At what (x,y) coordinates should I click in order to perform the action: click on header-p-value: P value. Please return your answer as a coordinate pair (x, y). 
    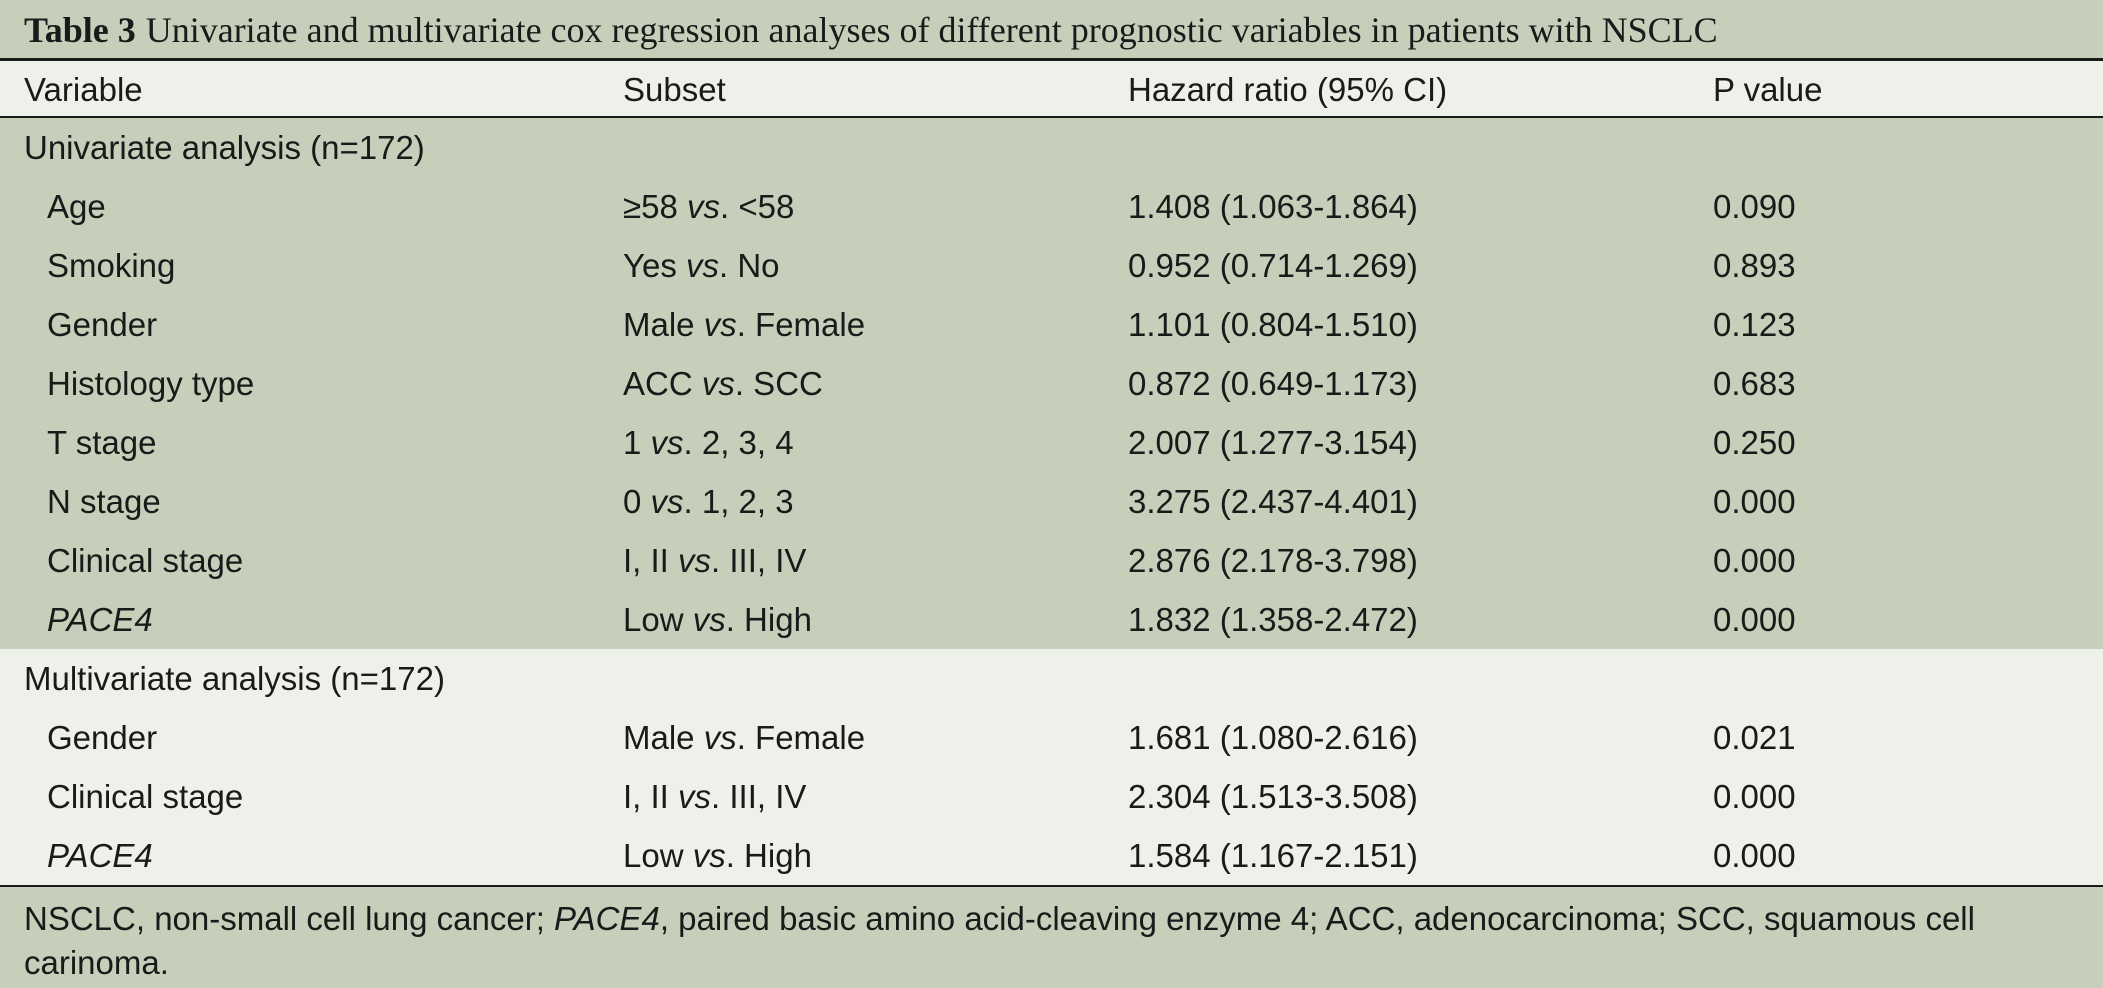
    Looking at the image, I should click on (1768, 89).